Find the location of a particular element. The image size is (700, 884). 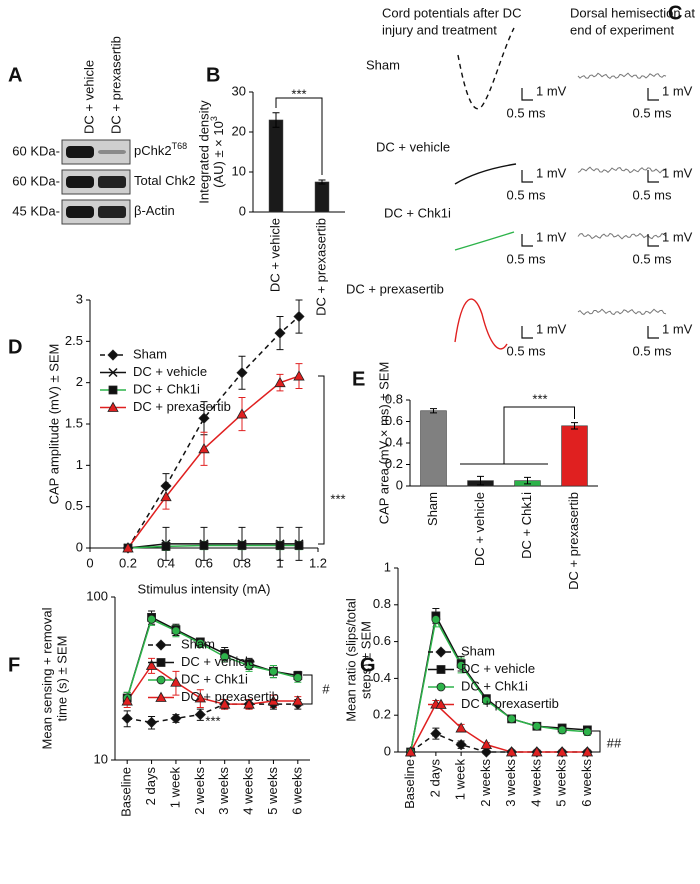

blot-label-sup: T68 is located at coordinates (180, 146).